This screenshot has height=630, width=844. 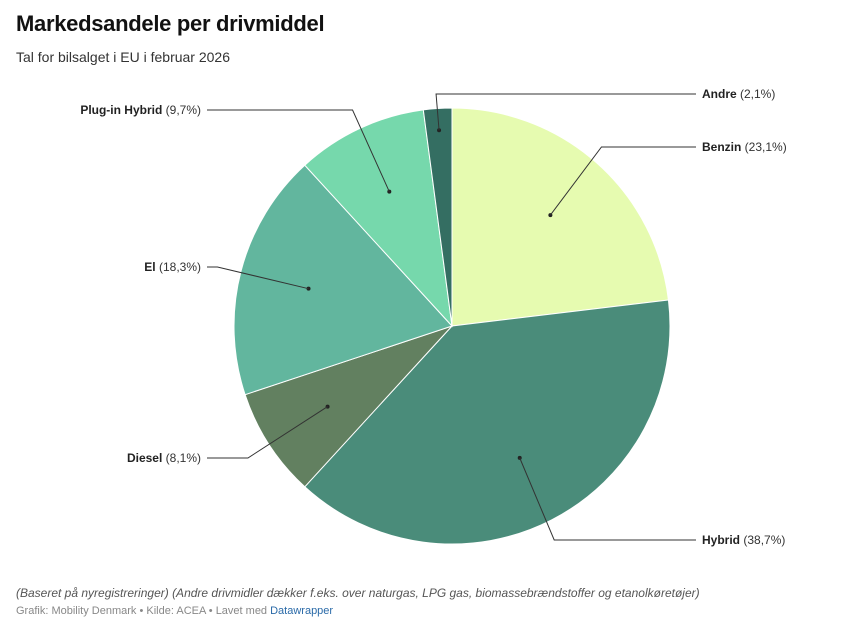 I want to click on slice-label-plug-in-hybrid: Plug-in Hybrid (9,7%), so click(x=140, y=110).